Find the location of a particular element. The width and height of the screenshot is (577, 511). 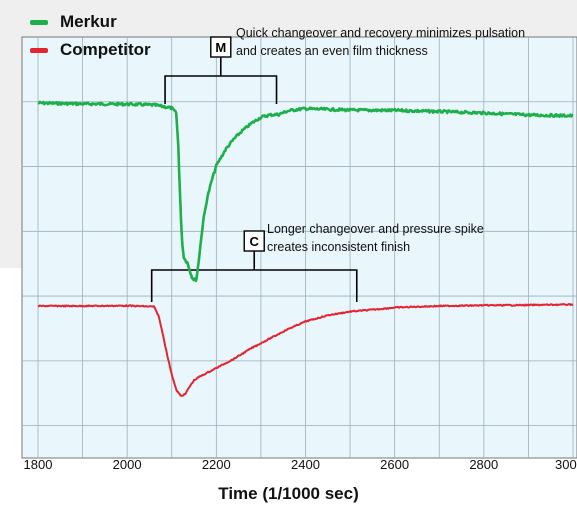

x-tick-label: 2000 is located at coordinates (127, 464).